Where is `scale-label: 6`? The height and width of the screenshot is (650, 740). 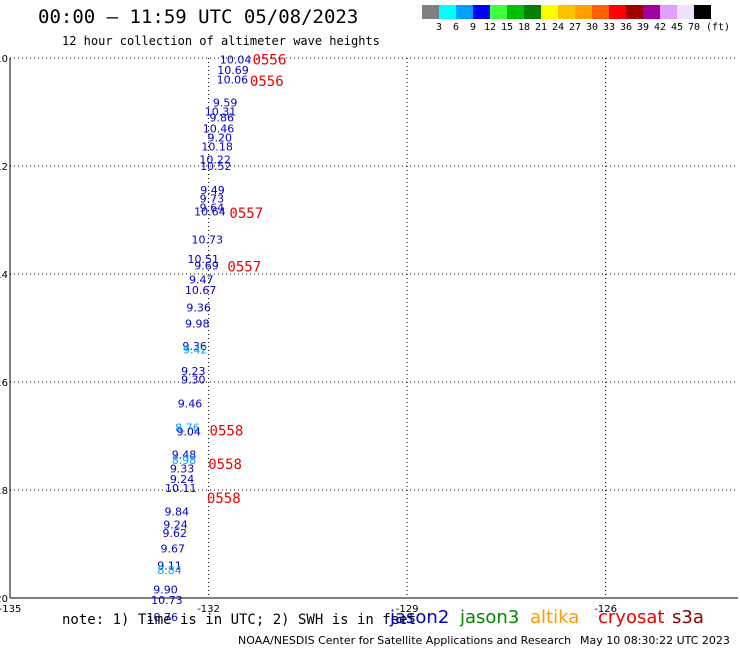
scale-label: 6 is located at coordinates (456, 27).